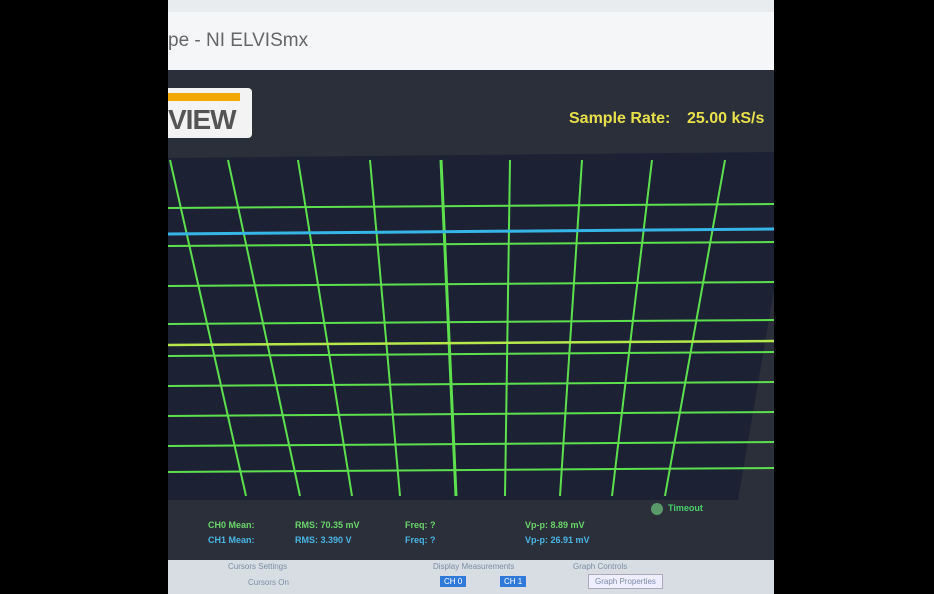 This screenshot has height=594, width=934. I want to click on toggle: CH 1, so click(513, 581).